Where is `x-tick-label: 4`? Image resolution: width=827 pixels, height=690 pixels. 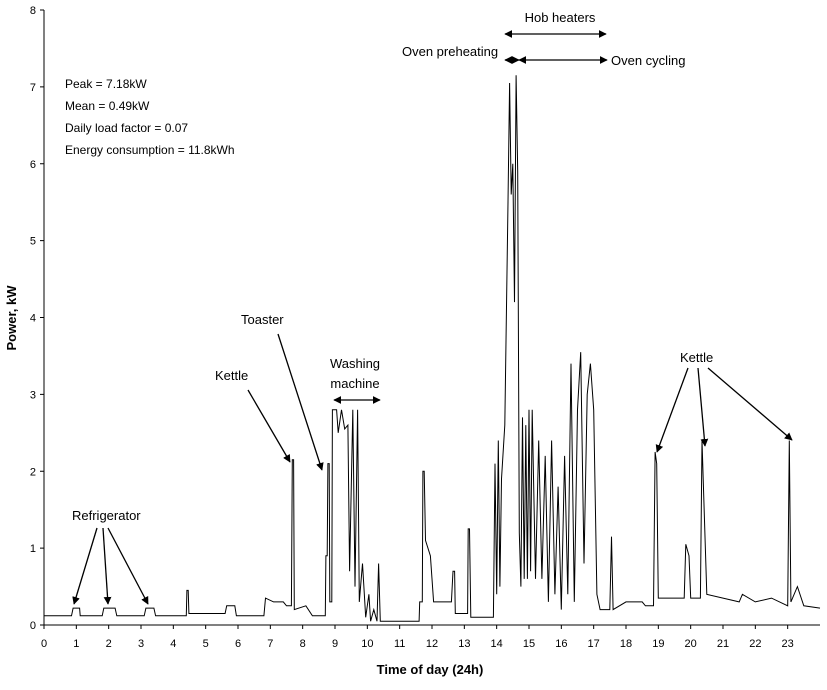 x-tick-label: 4 is located at coordinates (173, 644).